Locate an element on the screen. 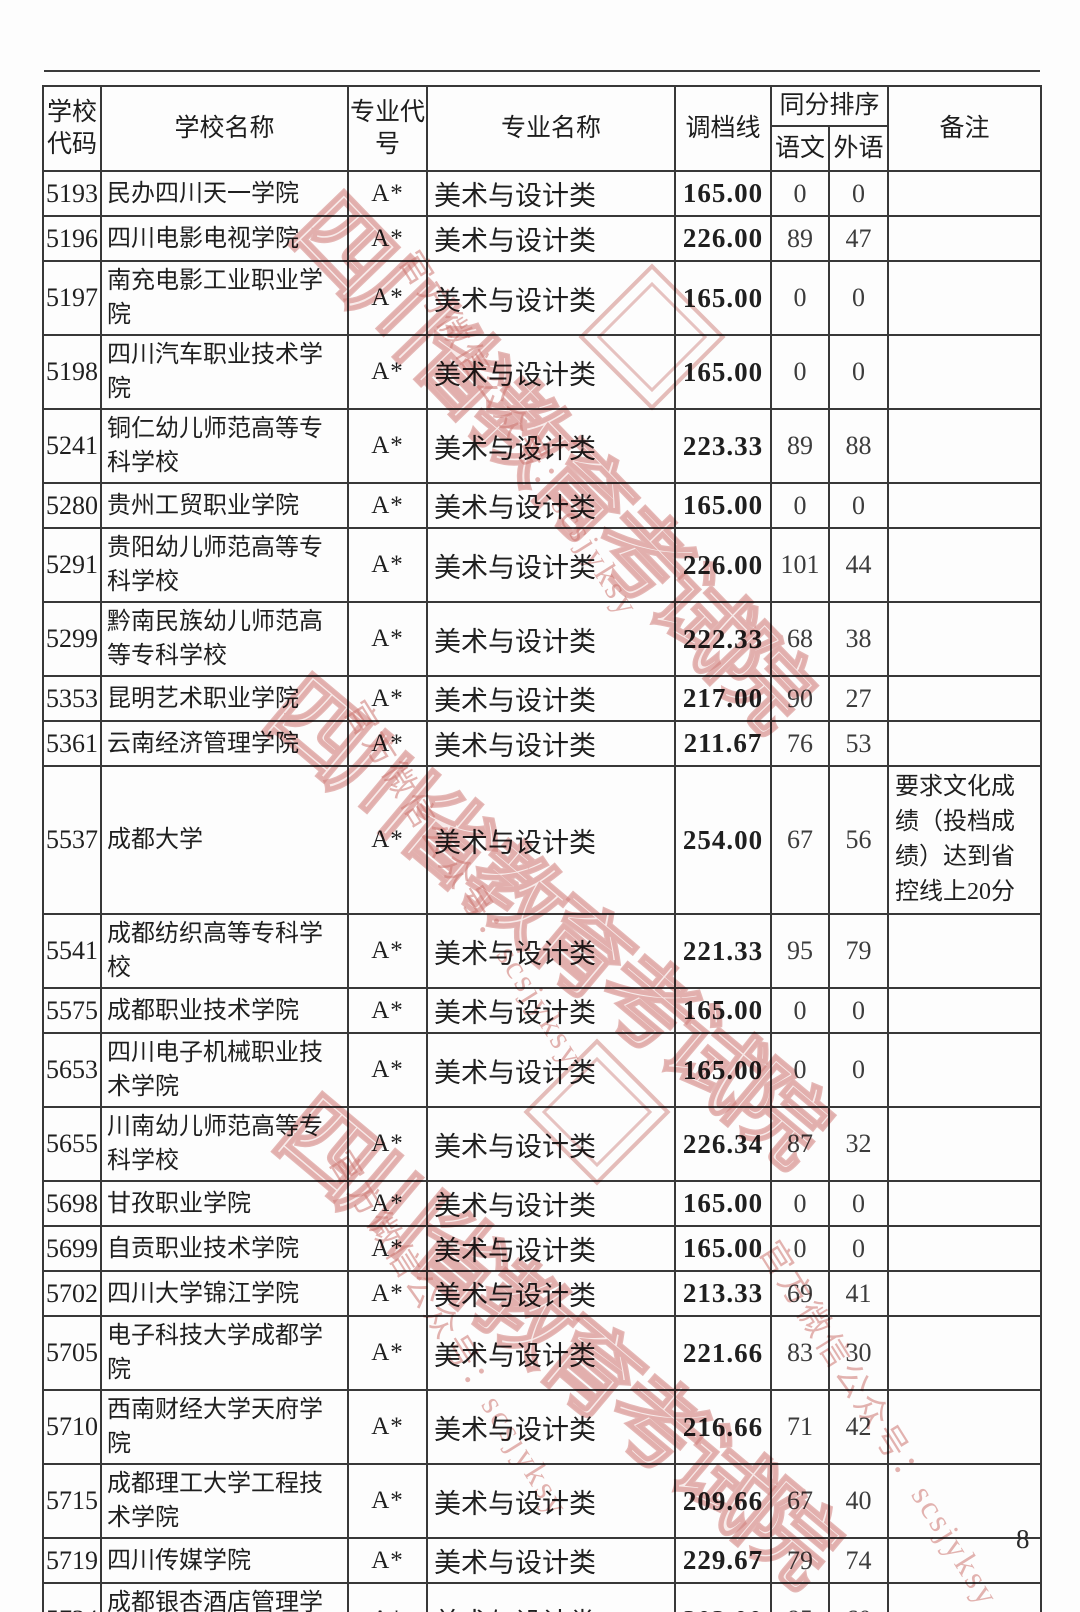 This screenshot has width=1080, height=1612. school-name-cell: 黔南民族幼儿师范高等专科学校 is located at coordinates (224, 639).